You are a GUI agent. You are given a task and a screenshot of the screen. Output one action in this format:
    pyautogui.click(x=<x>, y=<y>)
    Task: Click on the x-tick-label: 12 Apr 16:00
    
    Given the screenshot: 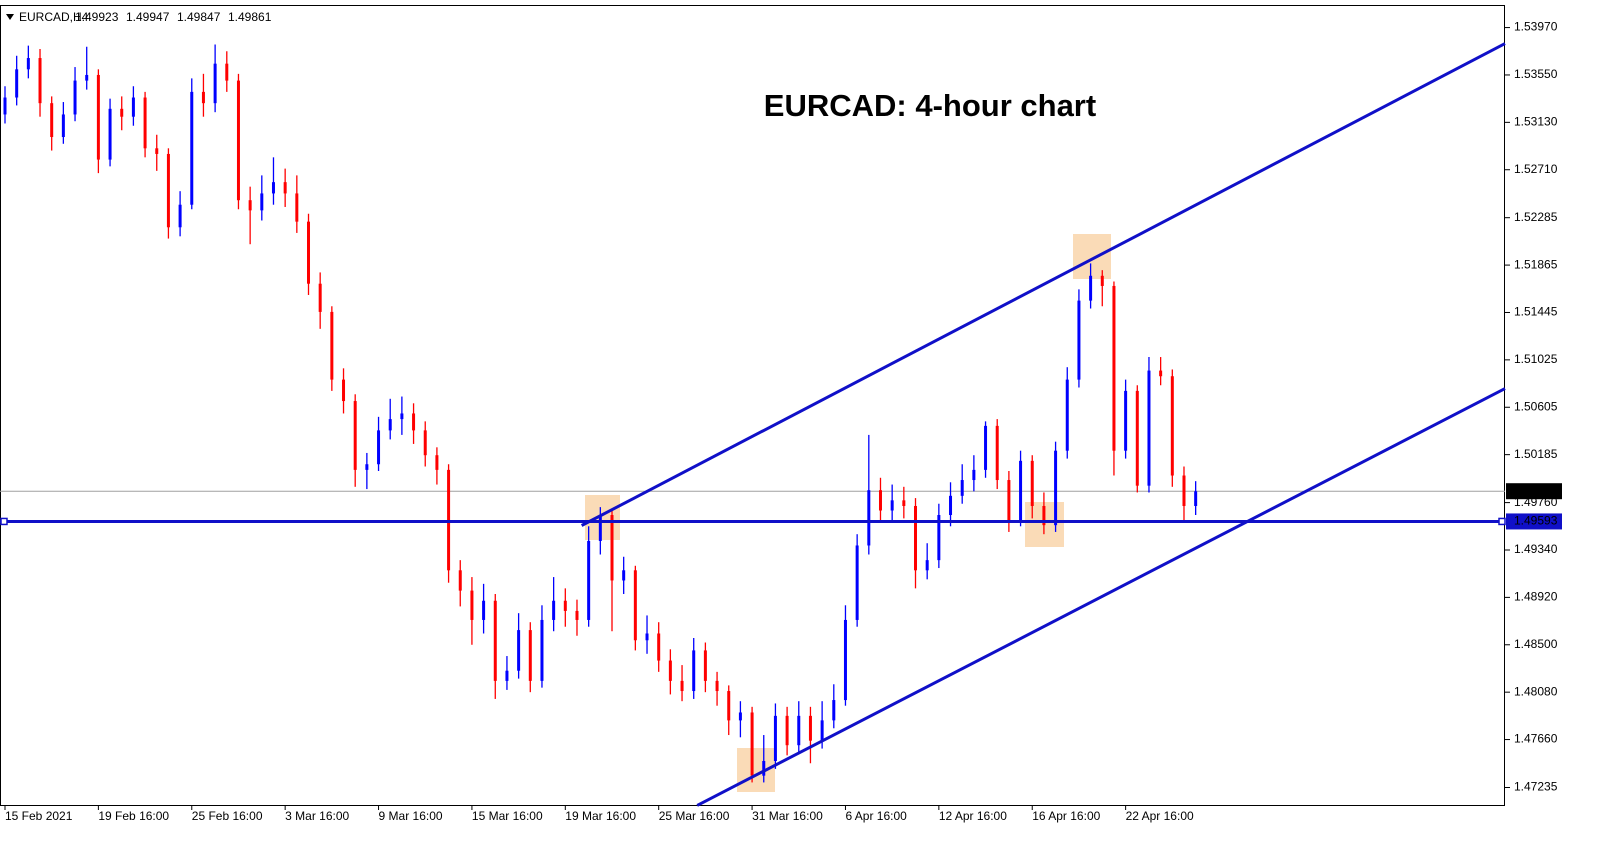 What is the action you would take?
    pyautogui.click(x=973, y=816)
    